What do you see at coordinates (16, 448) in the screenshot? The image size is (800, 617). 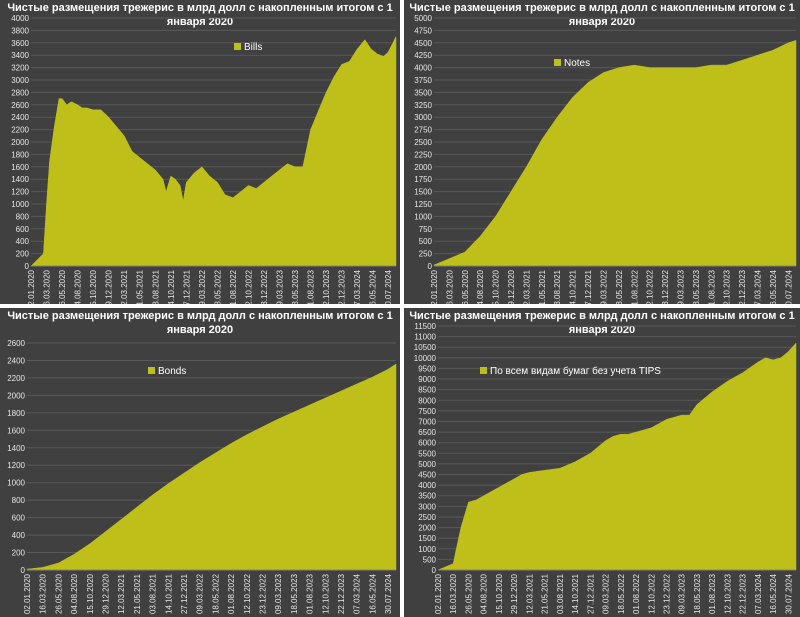 I see `y-tick-label: 1400` at bounding box center [16, 448].